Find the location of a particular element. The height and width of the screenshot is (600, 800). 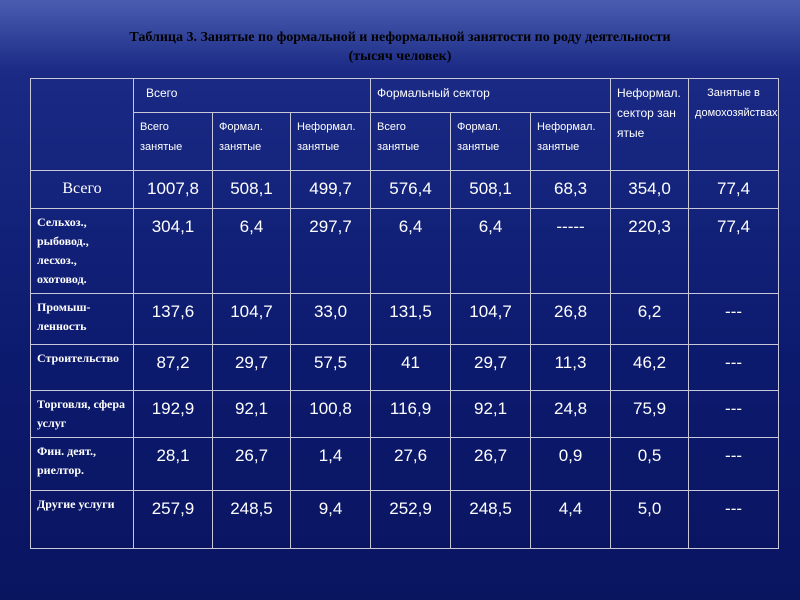

table-cell: 137,6 is located at coordinates (173, 319).